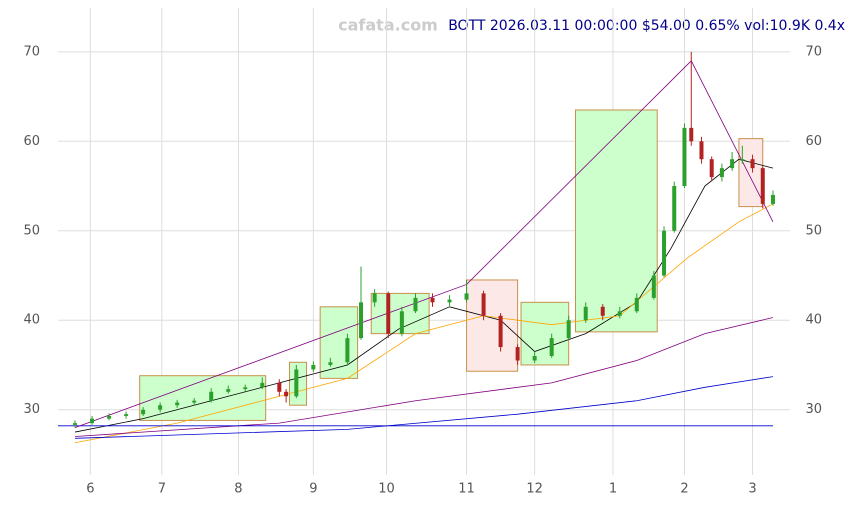 The height and width of the screenshot is (505, 855). Describe the element at coordinates (424, 407) in the screenshot. I see `overlay-line` at that location.